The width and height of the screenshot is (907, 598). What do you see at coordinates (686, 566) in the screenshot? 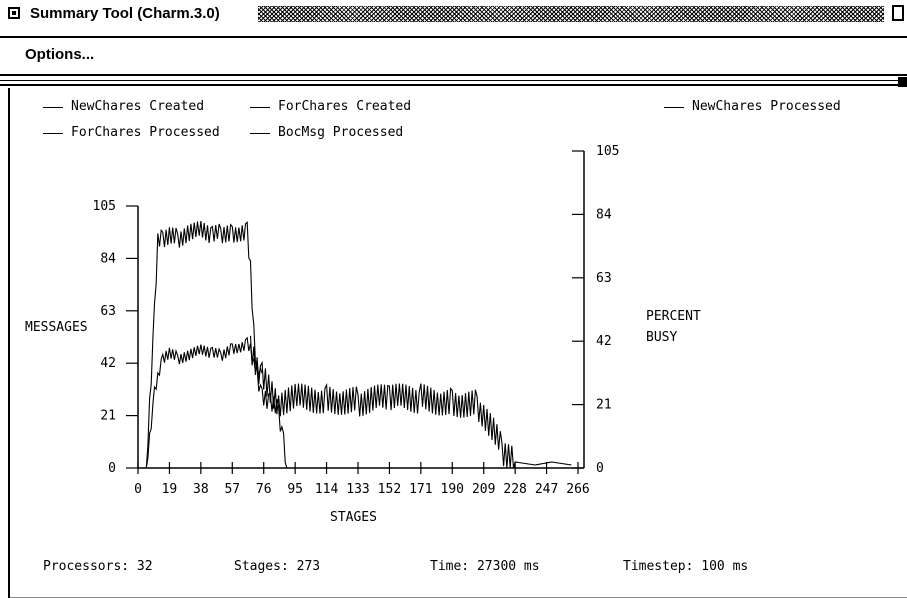
I see `stat-timestep: Timestep: 100 ms` at bounding box center [686, 566].